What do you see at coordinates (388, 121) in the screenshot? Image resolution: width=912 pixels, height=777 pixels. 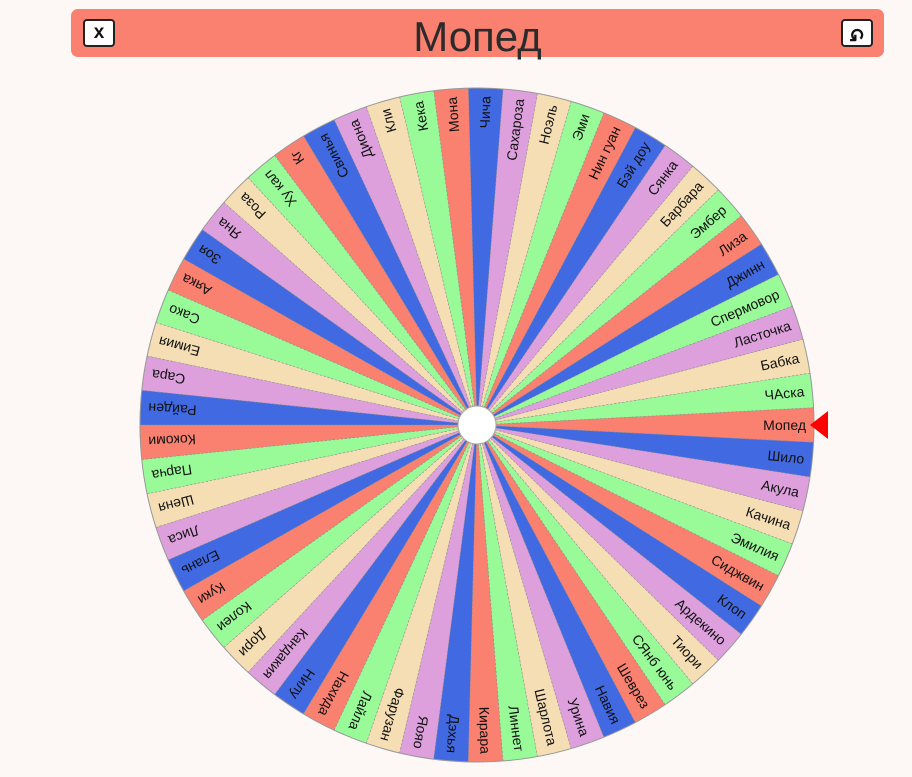 I see `wheel-segment-label: Кли` at bounding box center [388, 121].